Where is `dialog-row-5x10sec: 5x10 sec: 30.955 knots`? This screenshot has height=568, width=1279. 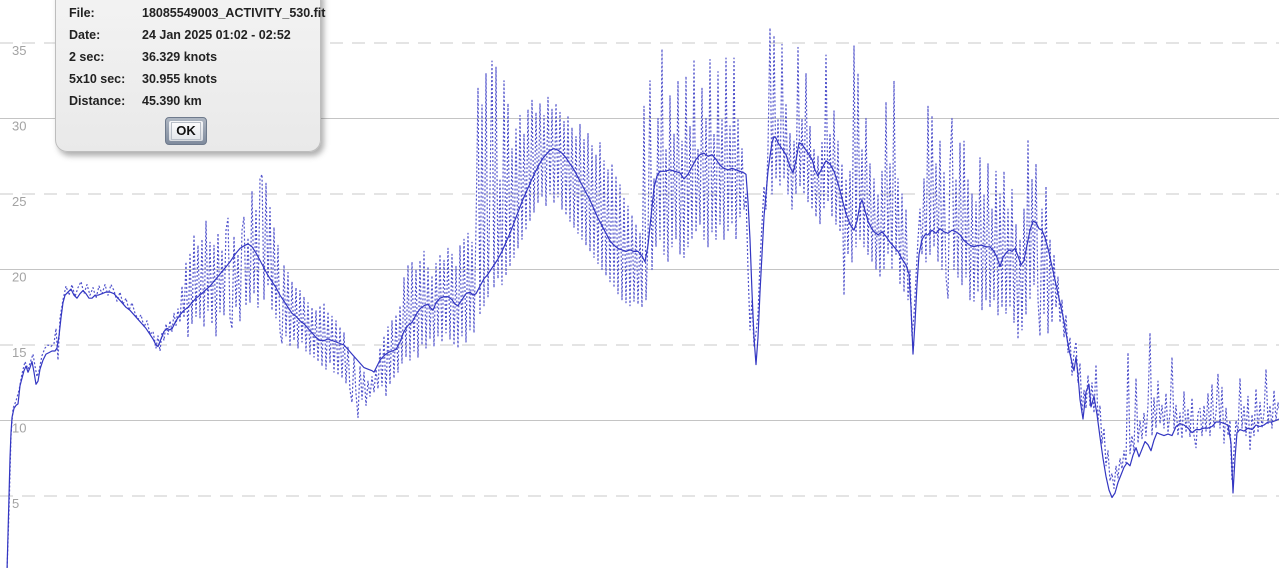
dialog-row-5x10sec: 5x10 sec: 30.955 knots is located at coordinates (188, 79).